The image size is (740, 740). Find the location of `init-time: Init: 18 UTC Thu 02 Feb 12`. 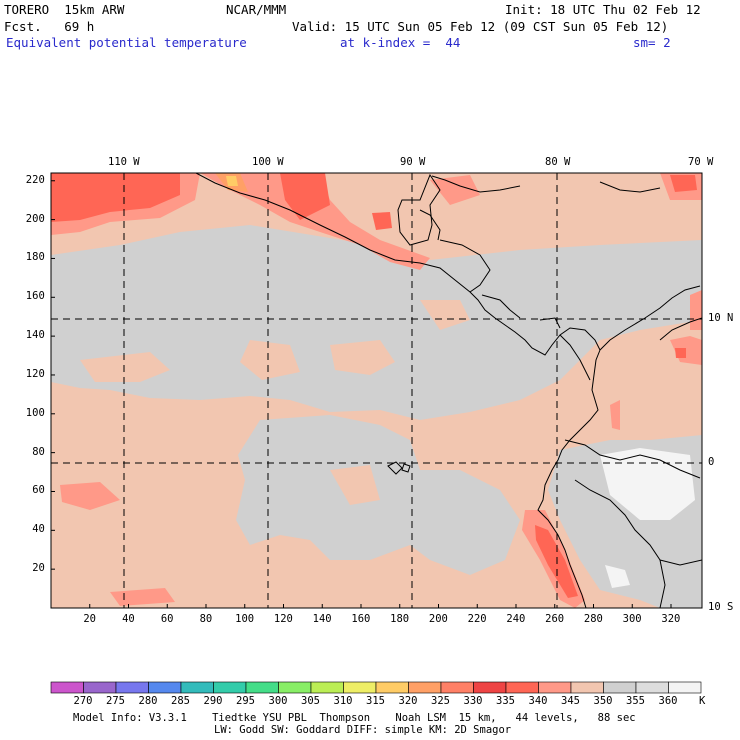

init-time: Init: 18 UTC Thu 02 Feb 12 is located at coordinates (603, 9).